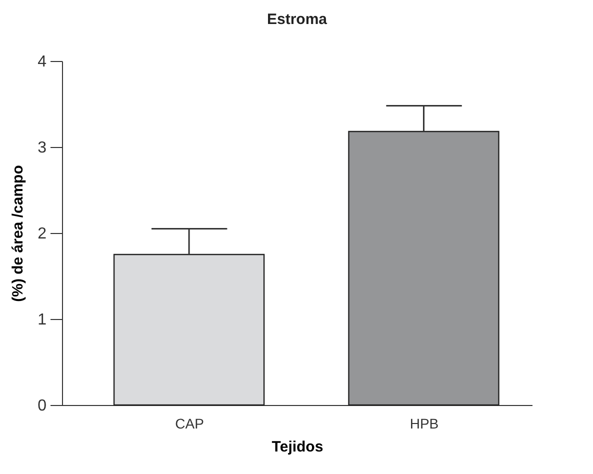  Describe the element at coordinates (424, 424) in the screenshot. I see `x-tick-label: HPB` at that location.